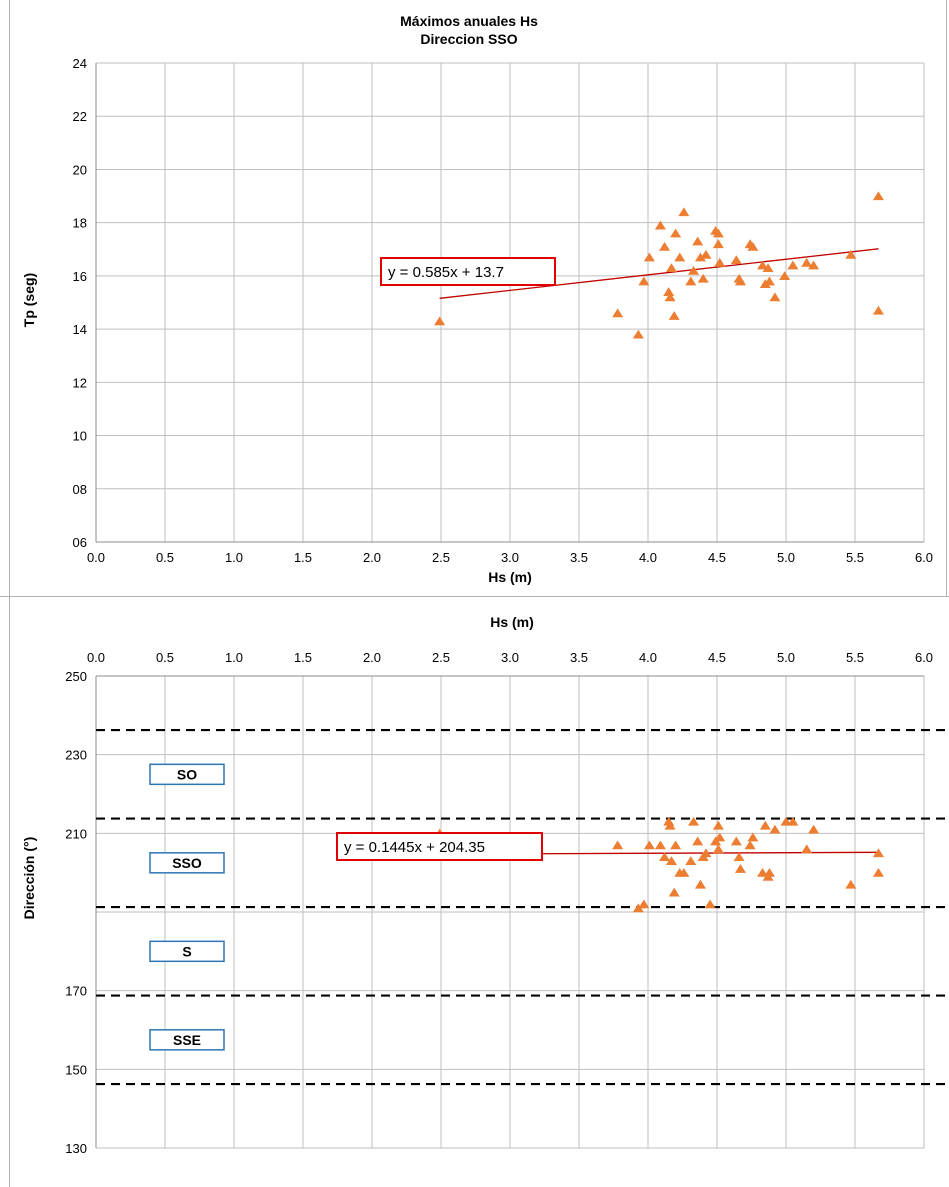  What do you see at coordinates (80, 436) in the screenshot?
I see `y-tick-label: 10` at bounding box center [80, 436].